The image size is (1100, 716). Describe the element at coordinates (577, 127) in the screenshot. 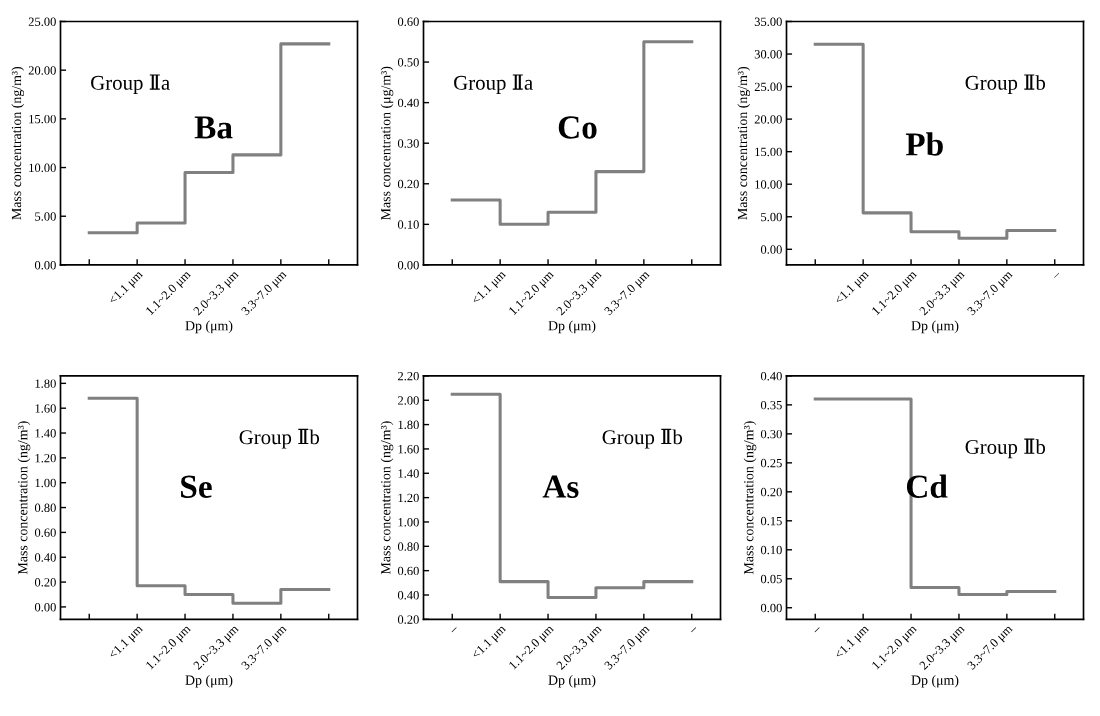

I see `annotation: Co` at that location.